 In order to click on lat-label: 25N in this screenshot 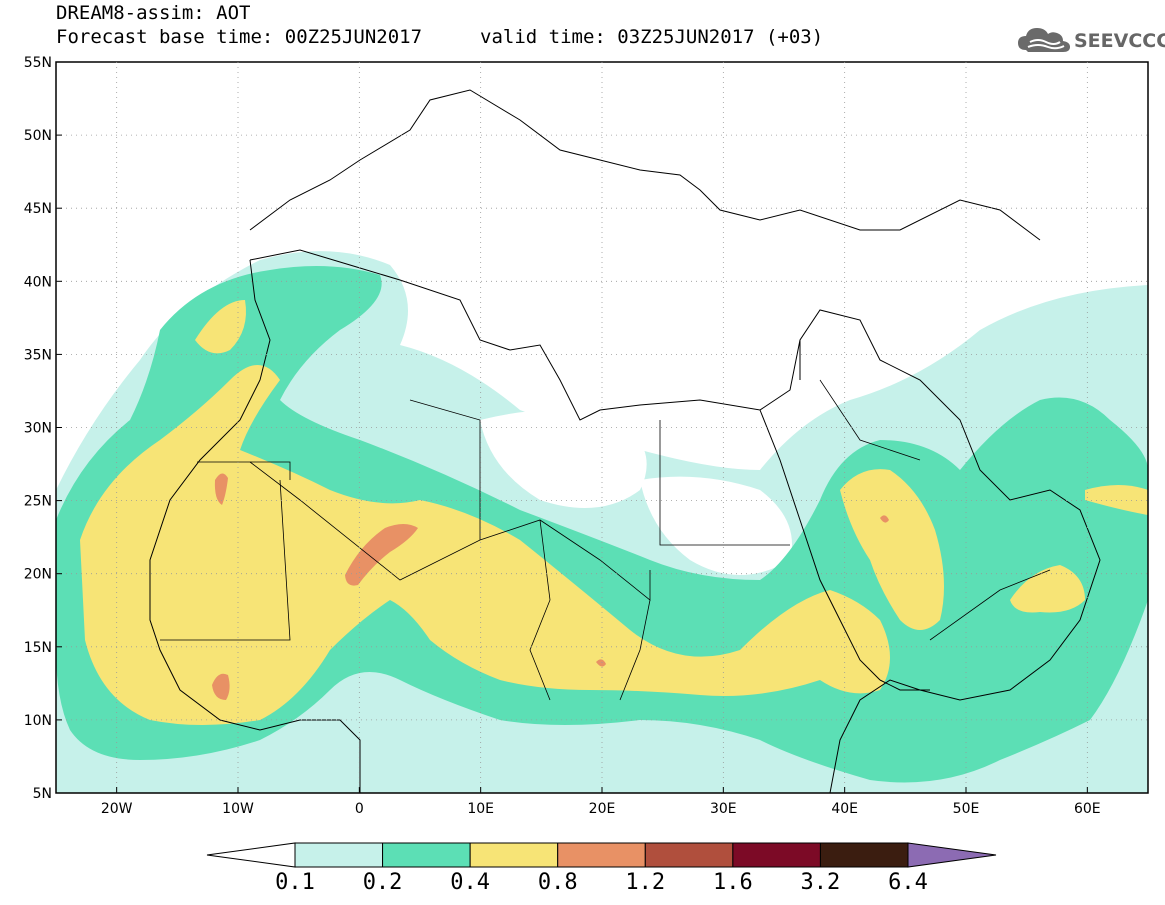, I will do `click(38, 502)`.